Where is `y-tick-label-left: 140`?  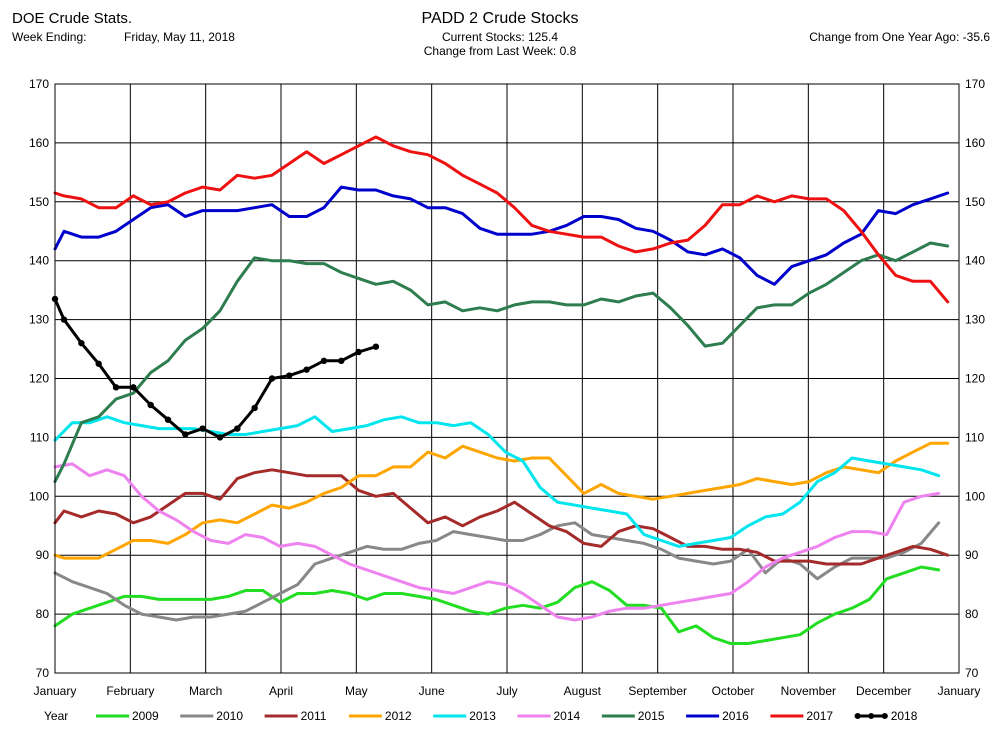 y-tick-label-left: 140 is located at coordinates (39, 261).